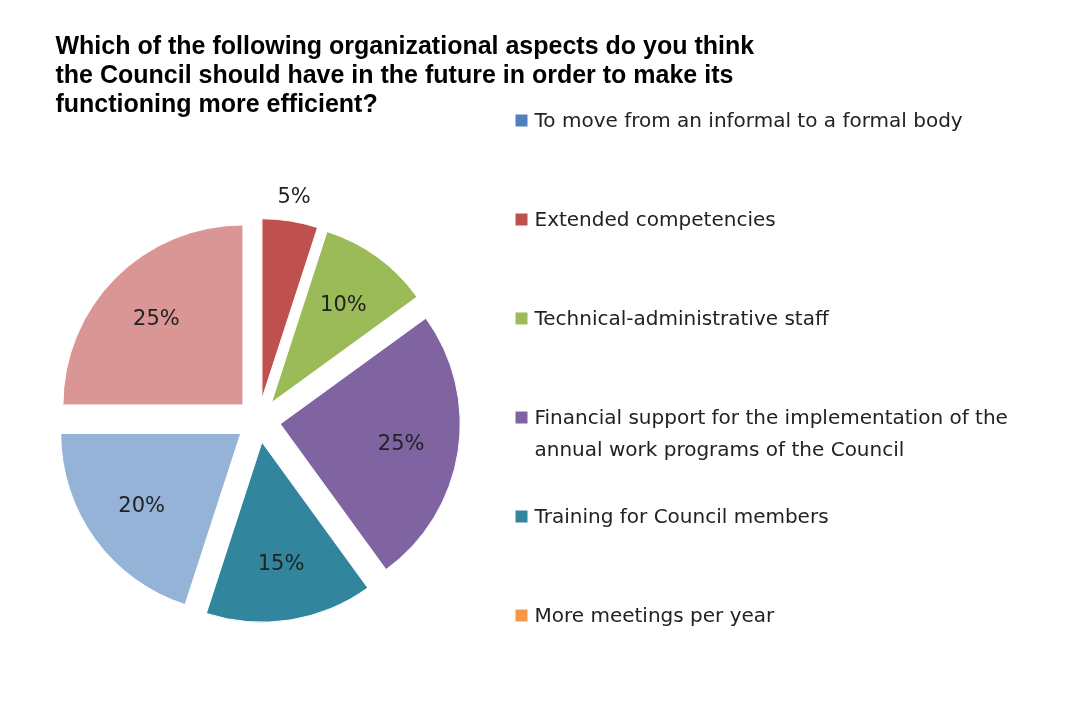  I want to click on data-label: 10%, so click(343, 303).